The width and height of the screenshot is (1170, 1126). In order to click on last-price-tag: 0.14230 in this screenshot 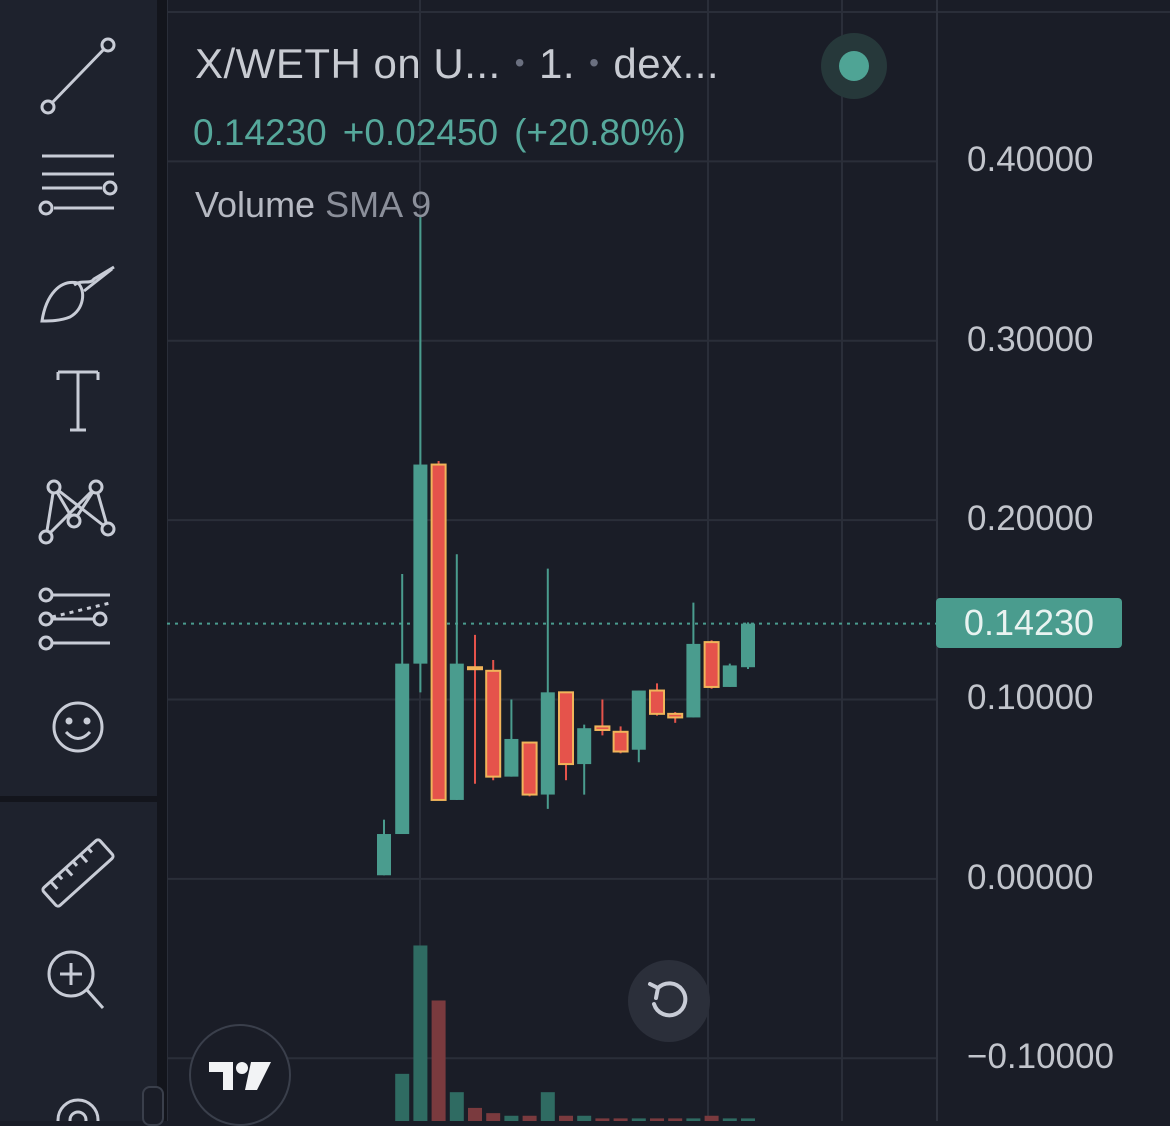, I will do `click(1029, 623)`.